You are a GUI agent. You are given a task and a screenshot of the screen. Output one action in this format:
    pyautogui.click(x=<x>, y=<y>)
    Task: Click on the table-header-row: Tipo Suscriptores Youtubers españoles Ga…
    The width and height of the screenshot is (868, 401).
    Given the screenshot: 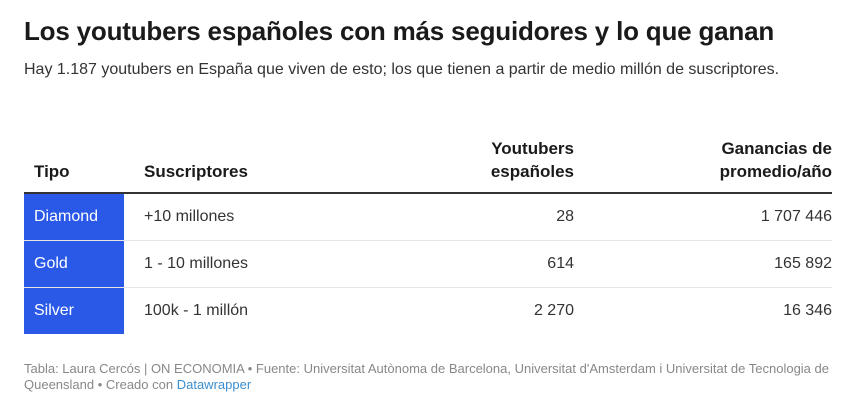 What is the action you would take?
    pyautogui.click(x=428, y=165)
    